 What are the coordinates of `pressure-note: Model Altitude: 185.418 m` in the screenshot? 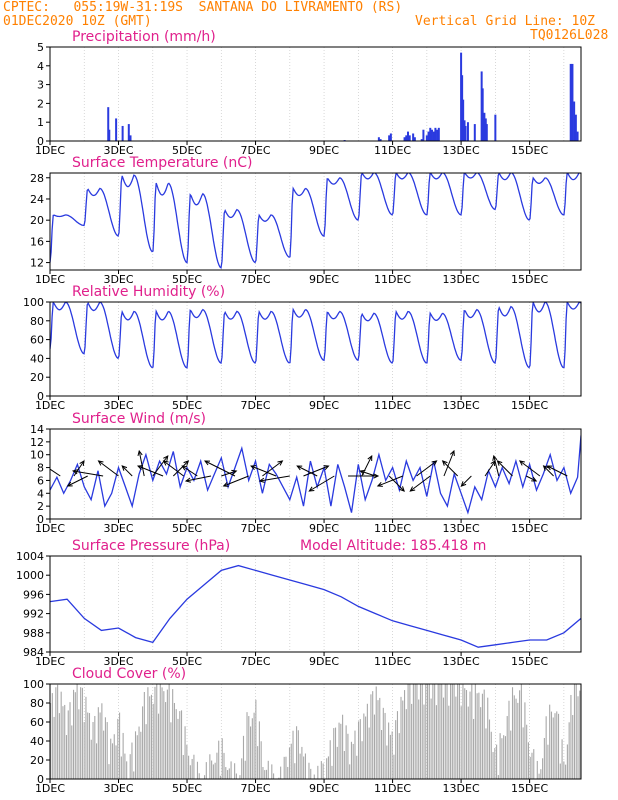 It's located at (393, 546).